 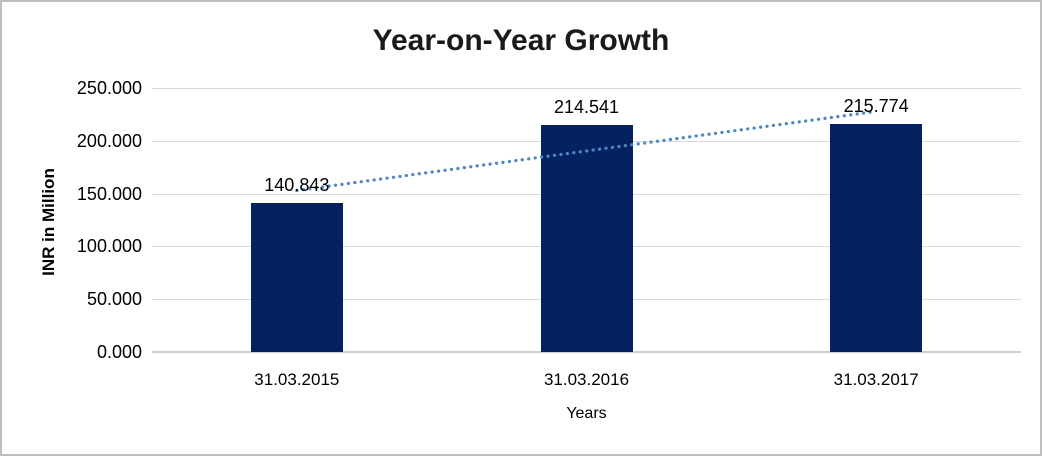 I want to click on bar-data-label: 140.843, so click(x=297, y=185).